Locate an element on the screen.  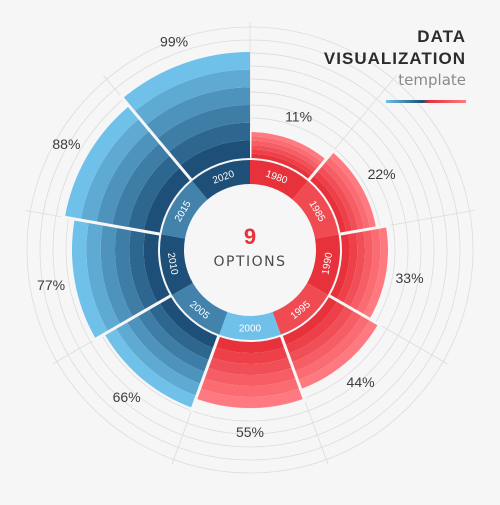
center-label: OPTIONS is located at coordinates (249, 262).